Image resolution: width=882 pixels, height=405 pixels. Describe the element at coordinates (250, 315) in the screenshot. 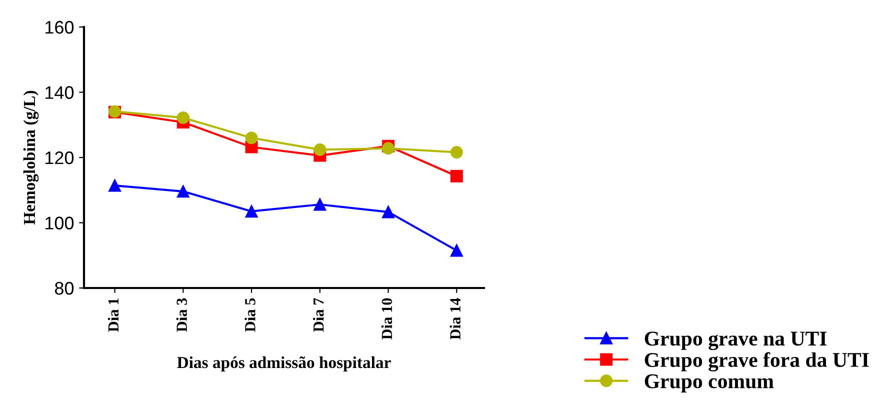

I see `x-tick-label: Dia 5` at that location.